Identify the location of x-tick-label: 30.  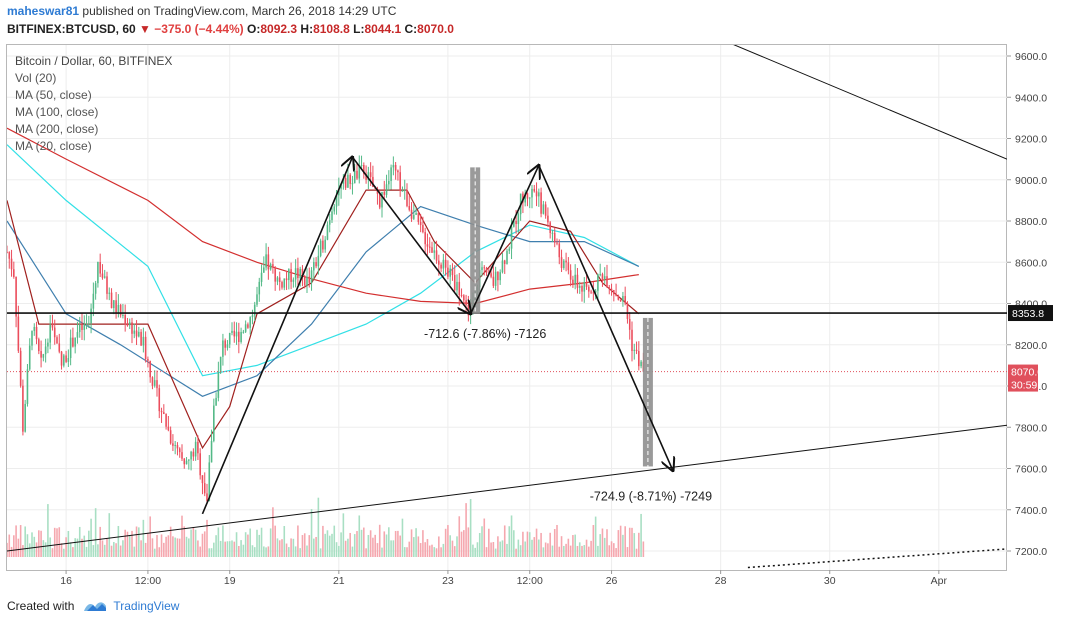
(830, 581).